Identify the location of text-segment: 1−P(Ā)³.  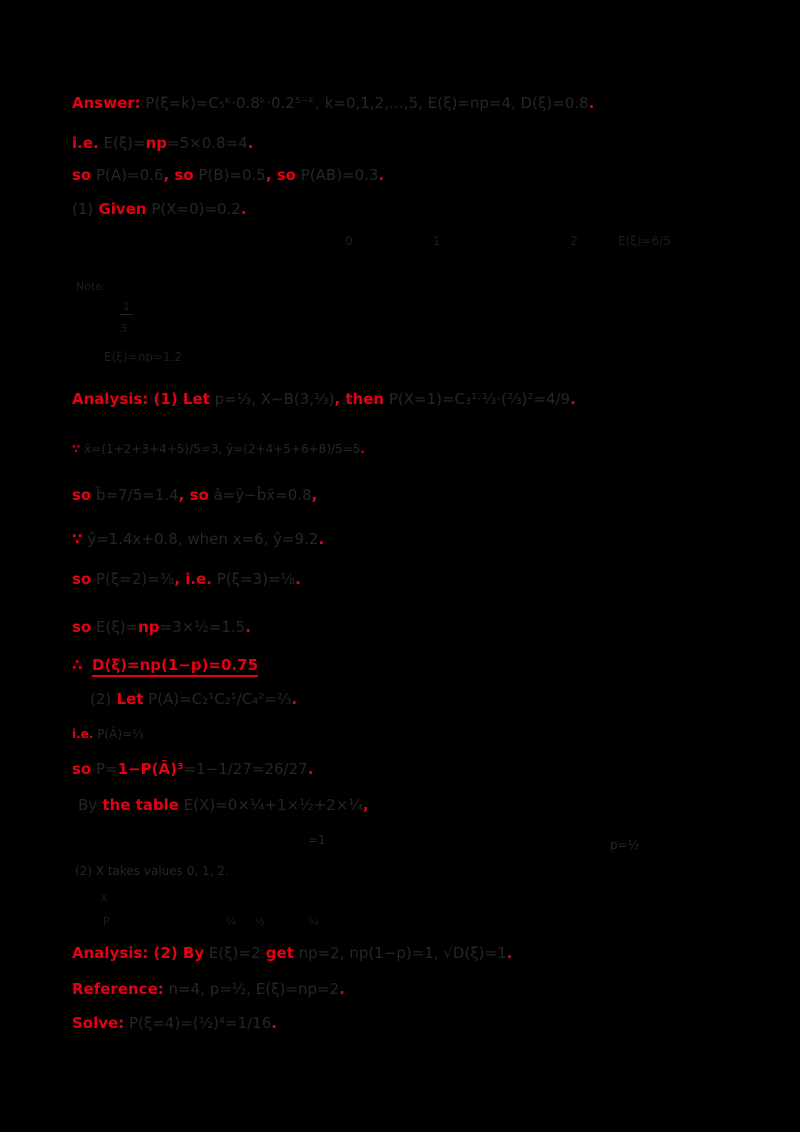
(150, 769).